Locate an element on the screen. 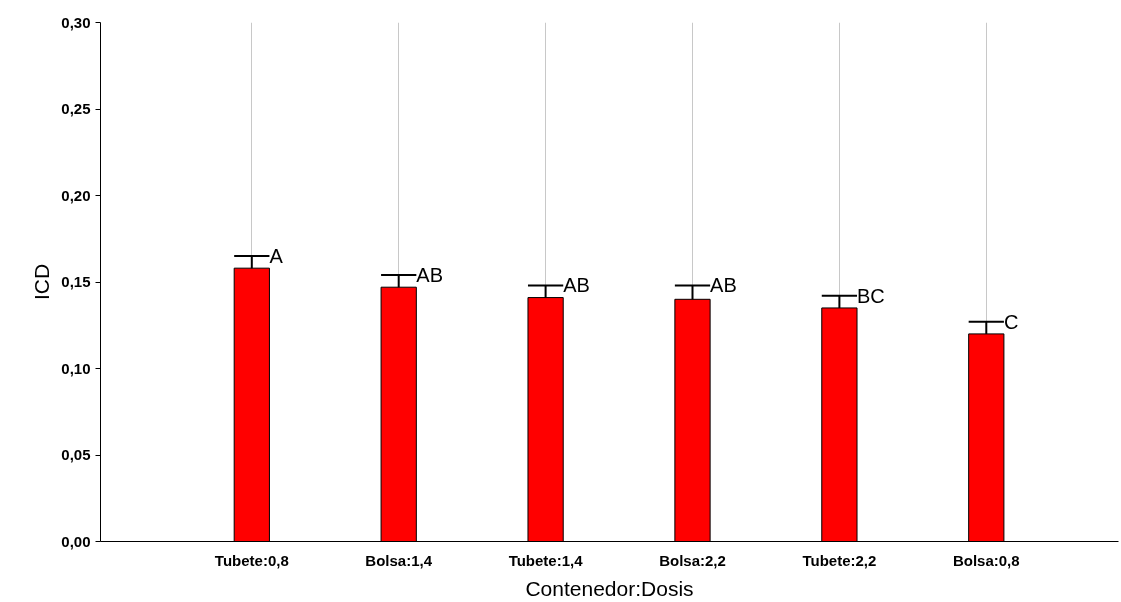 The image size is (1121, 602). y-tick-label: 0,05 is located at coordinates (76, 454).